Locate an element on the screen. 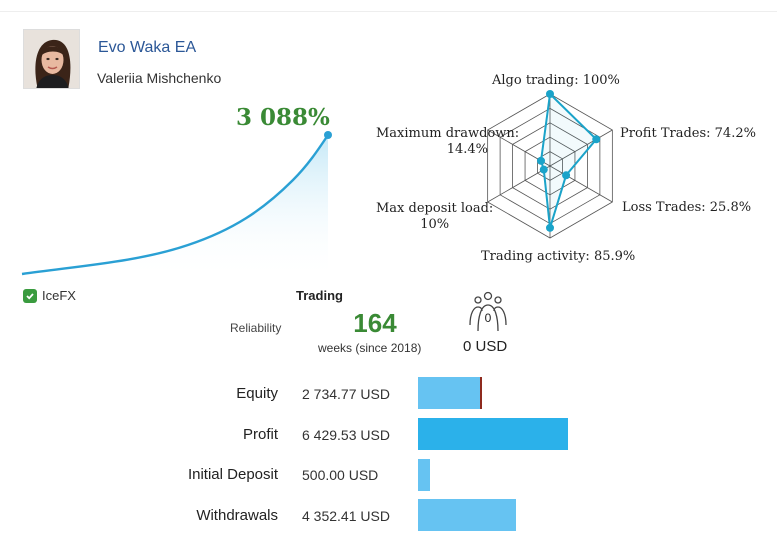 Image resolution: width=777 pixels, height=549 pixels. radar-label-algo: Algo trading: 100% is located at coordinates (556, 80).